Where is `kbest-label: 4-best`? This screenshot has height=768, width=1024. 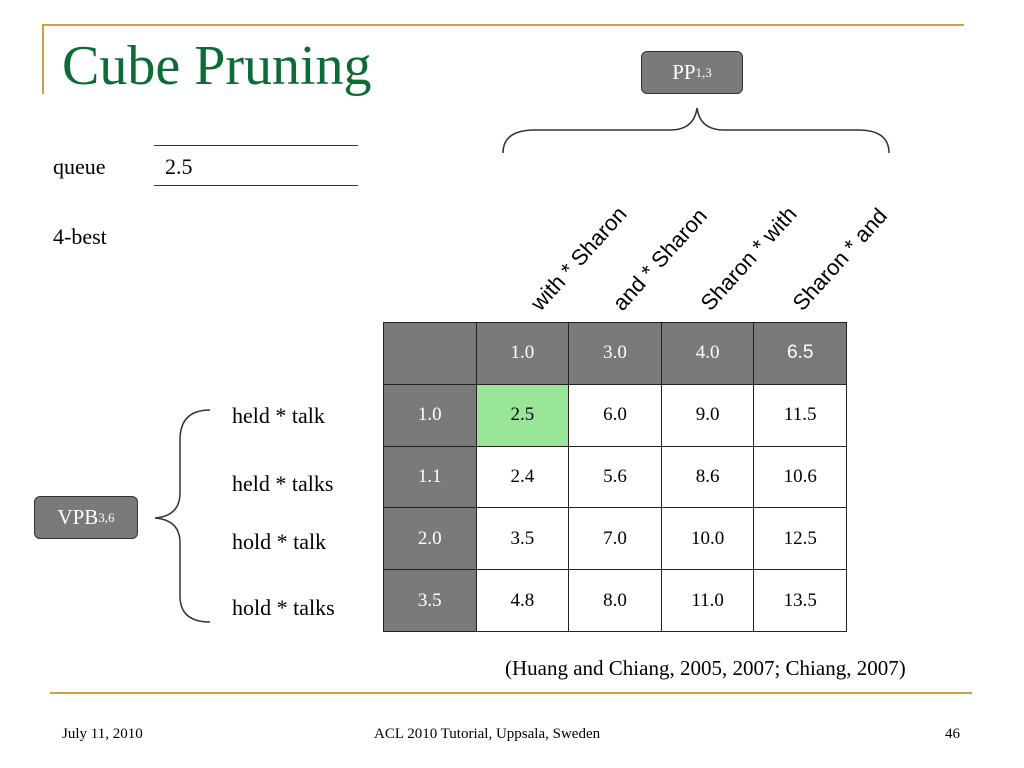 kbest-label: 4-best is located at coordinates (80, 236).